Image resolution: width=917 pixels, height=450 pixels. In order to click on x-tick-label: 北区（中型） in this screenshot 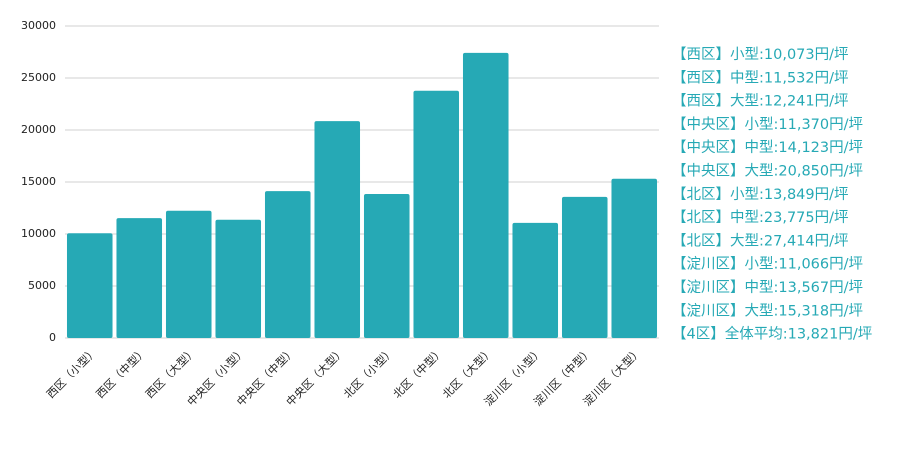, I will do `click(418, 372)`.